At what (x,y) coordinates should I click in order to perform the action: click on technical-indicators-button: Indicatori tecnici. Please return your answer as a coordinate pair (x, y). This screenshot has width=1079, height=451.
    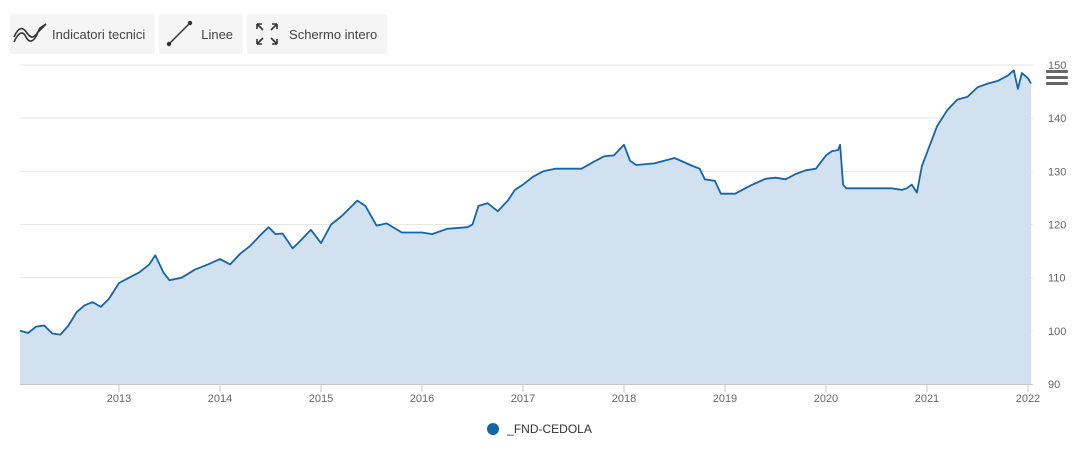
    Looking at the image, I should click on (83, 34).